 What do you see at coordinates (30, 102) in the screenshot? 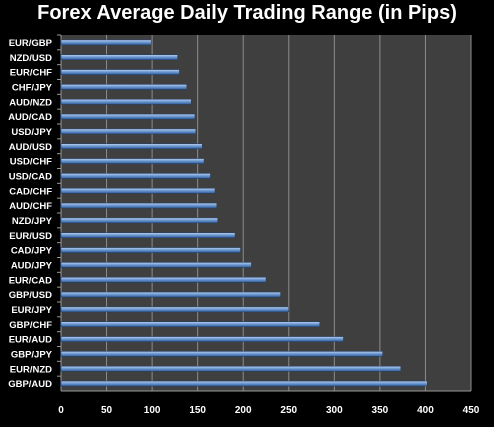
I see `category-label: AUD/NZD` at bounding box center [30, 102].